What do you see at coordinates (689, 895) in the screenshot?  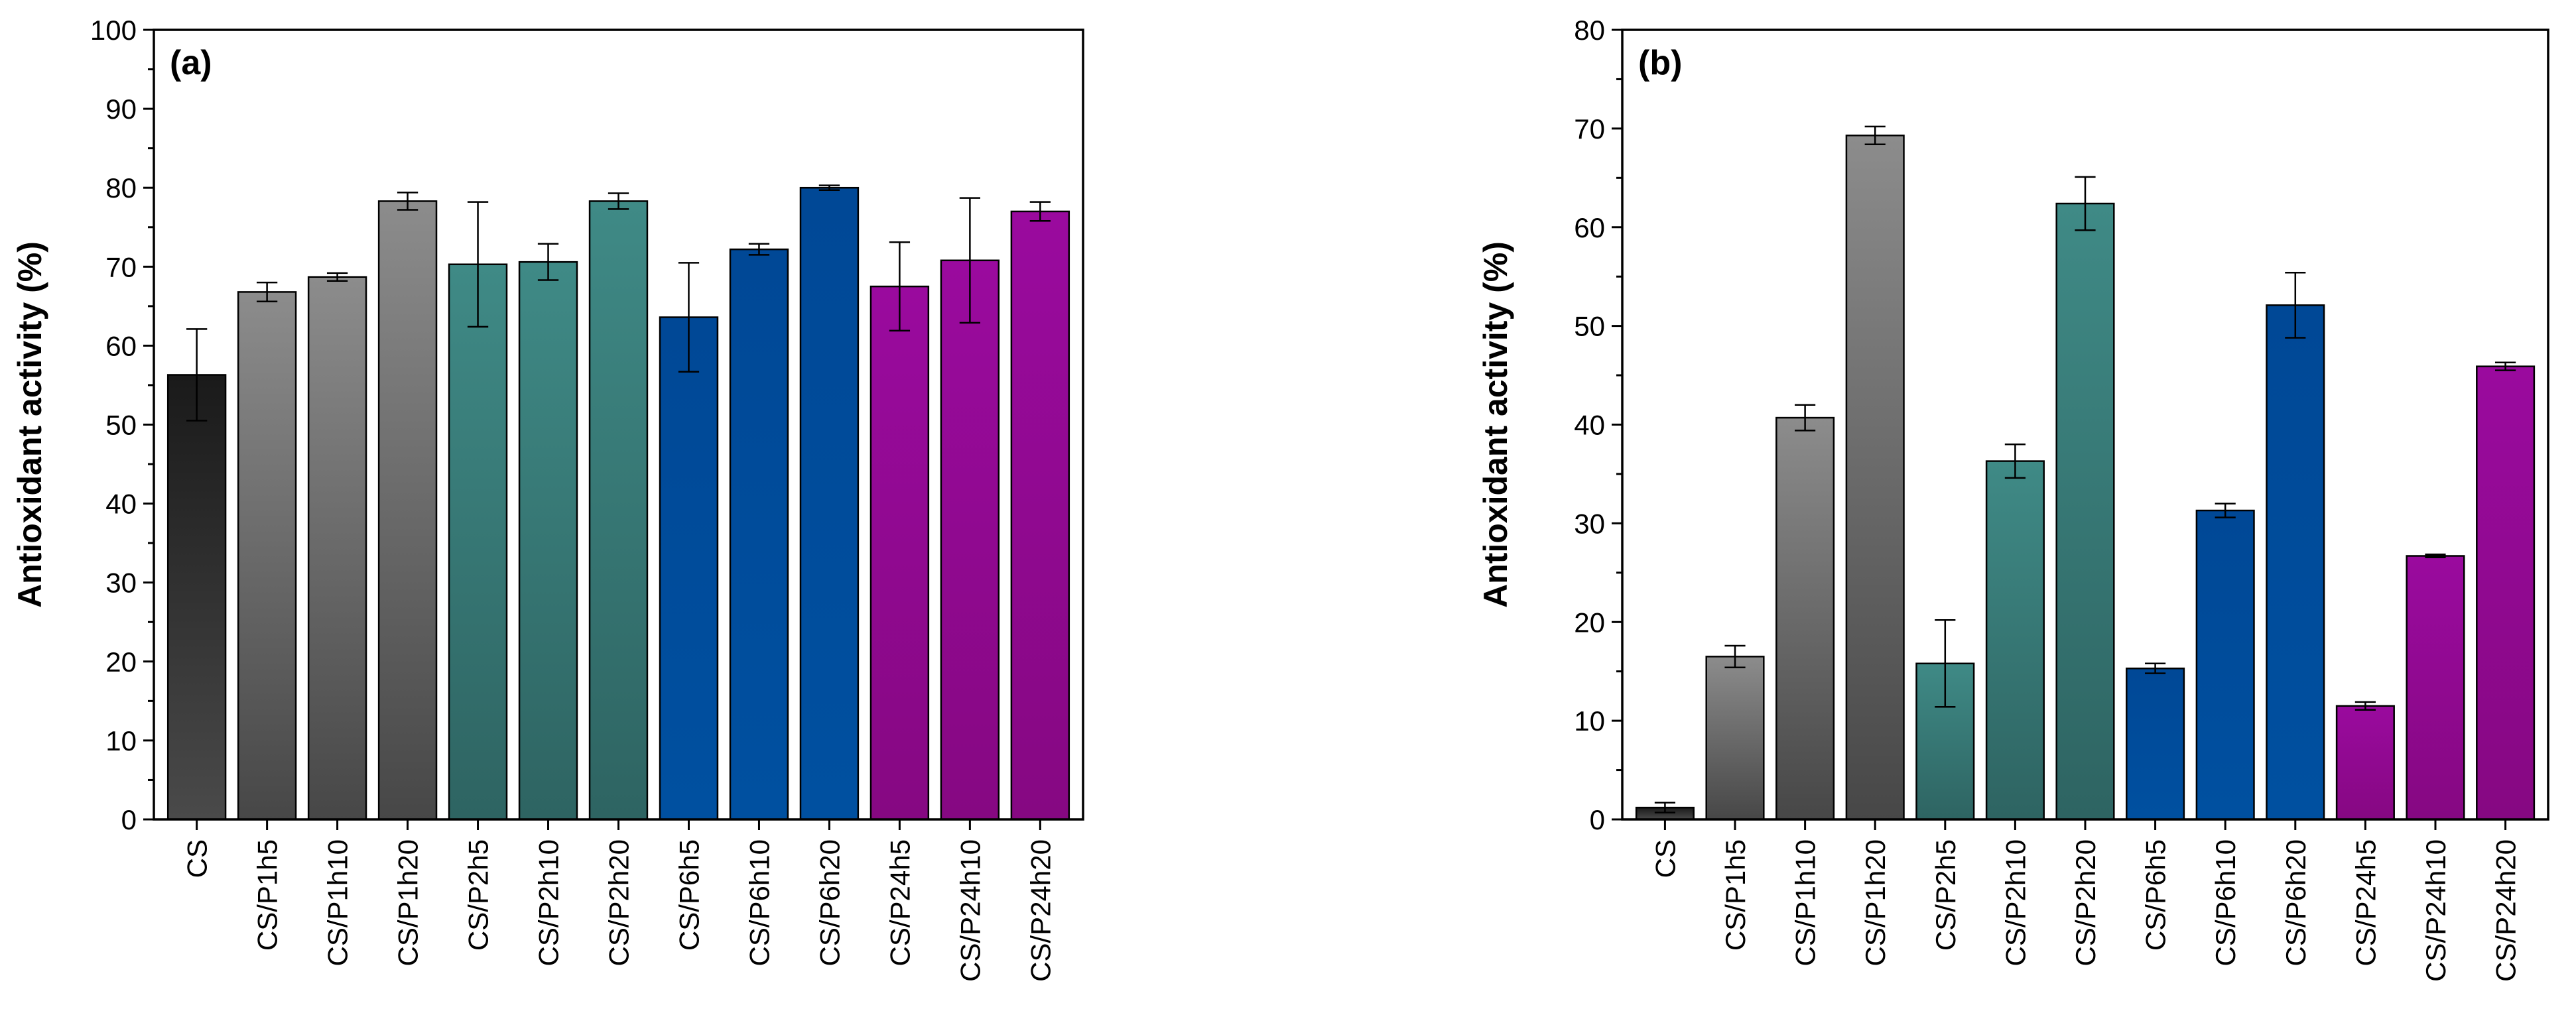 I see `x-tick-label-a-7: CS/P6h5` at bounding box center [689, 895].